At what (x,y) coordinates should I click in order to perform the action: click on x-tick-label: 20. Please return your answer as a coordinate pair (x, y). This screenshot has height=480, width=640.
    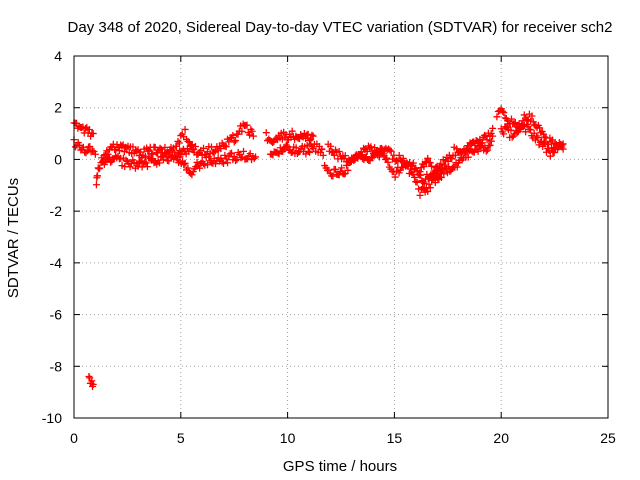
    Looking at the image, I should click on (501, 438).